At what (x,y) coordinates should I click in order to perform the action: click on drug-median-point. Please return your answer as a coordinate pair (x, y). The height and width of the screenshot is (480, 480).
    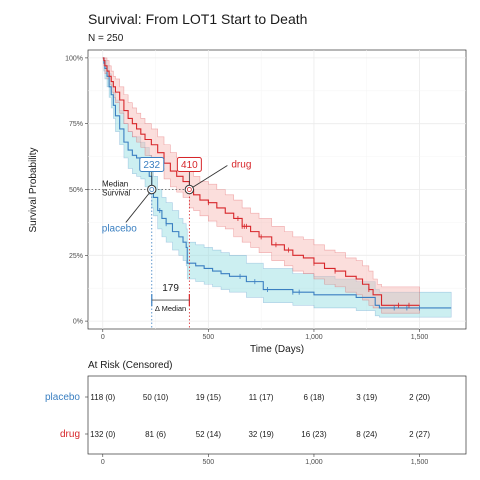
    Looking at the image, I should click on (189, 189).